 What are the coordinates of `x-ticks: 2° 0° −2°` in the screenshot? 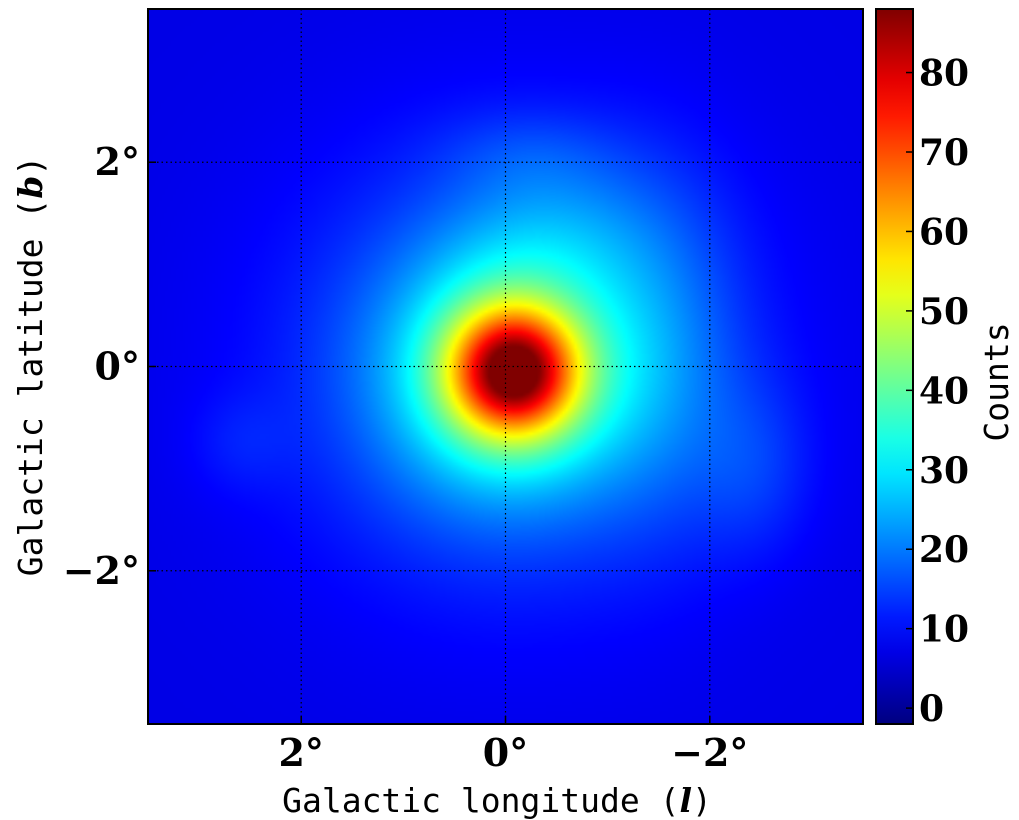 It's located at (513, 745).